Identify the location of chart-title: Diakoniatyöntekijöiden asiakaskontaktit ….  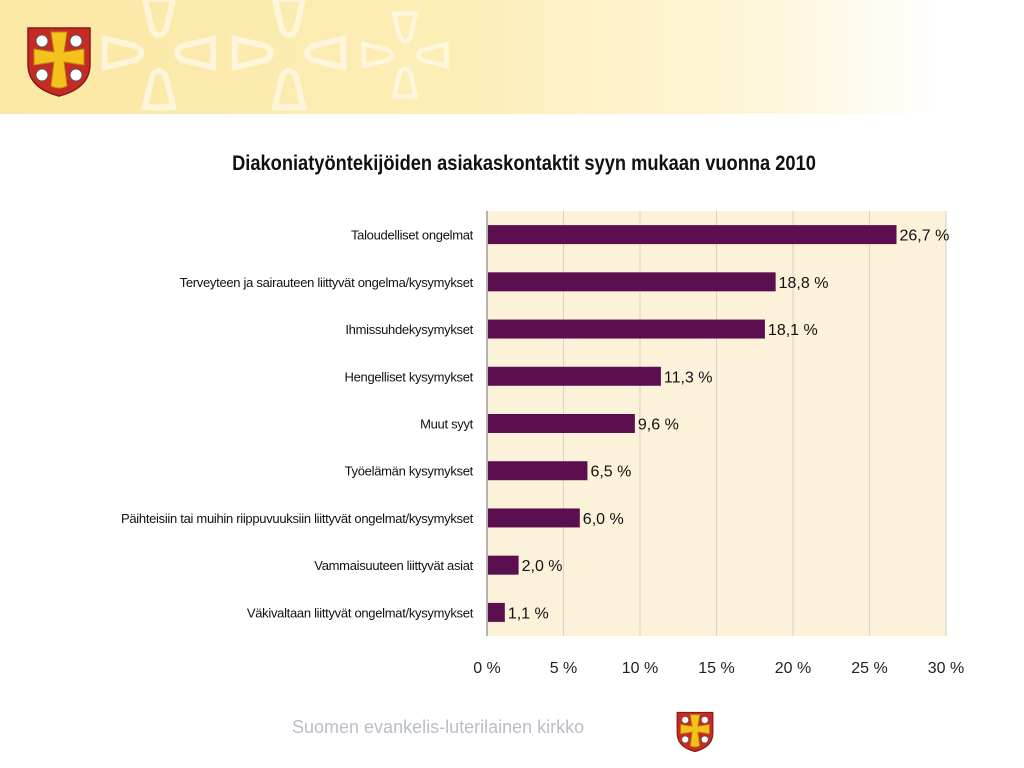
(524, 163).